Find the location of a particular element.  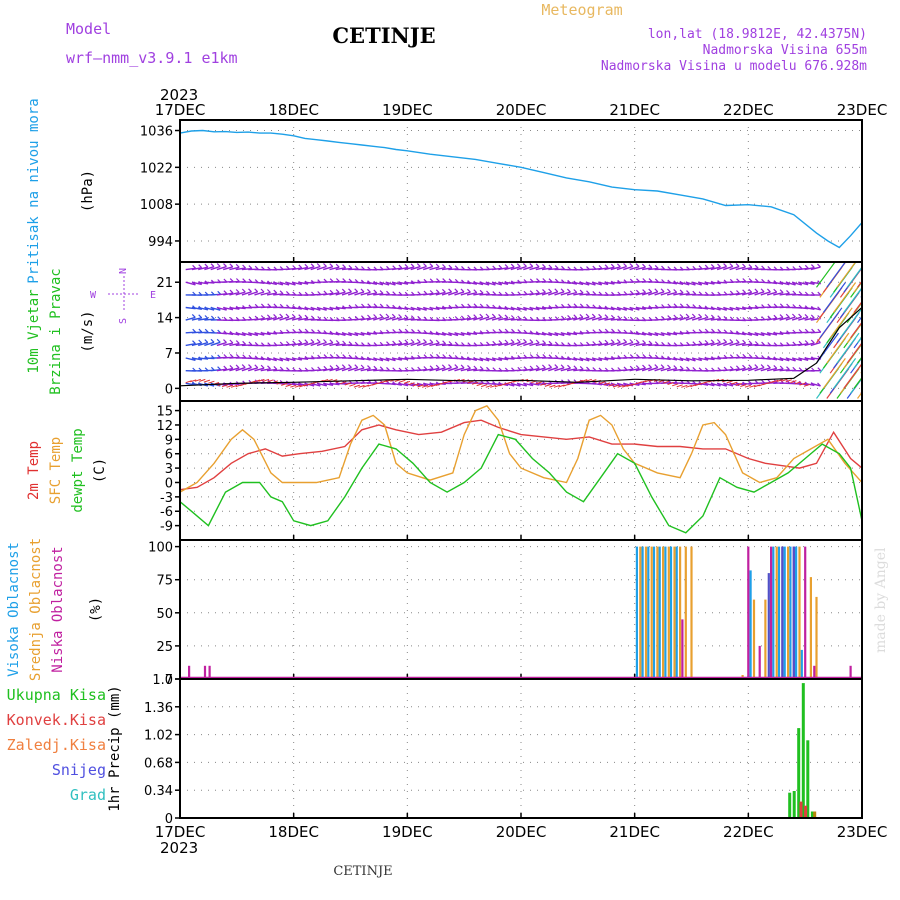

pressure-grid is located at coordinates (521, 191).